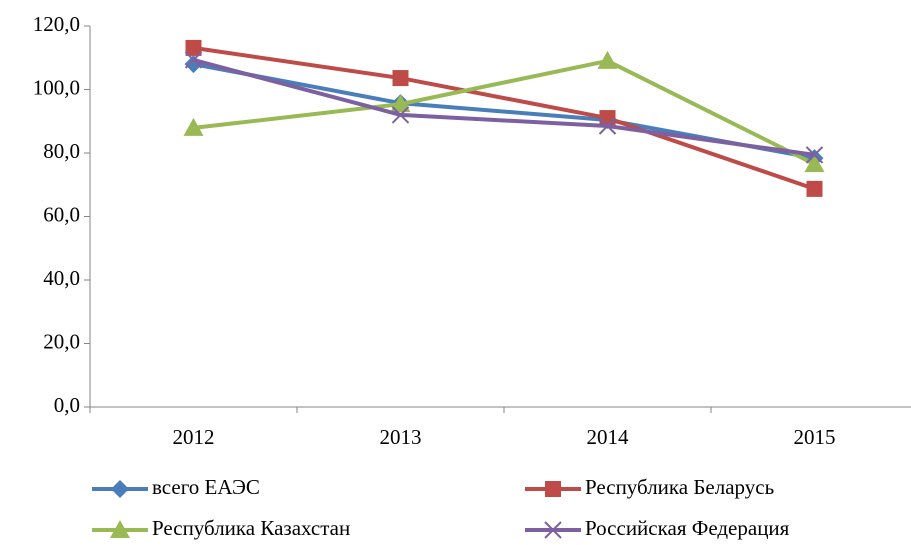  I want to click on y-tick-label: 60,0, so click(61, 214).